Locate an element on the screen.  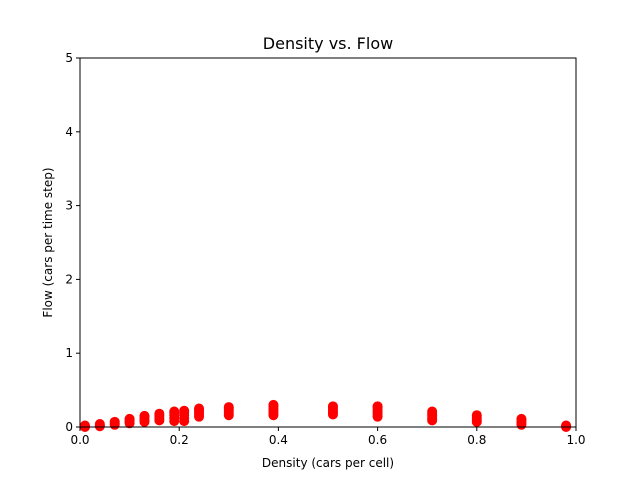
x-axis-ticks: 0.0 0.2 0.4 0.6 0.8 1.0 is located at coordinates (328, 437).